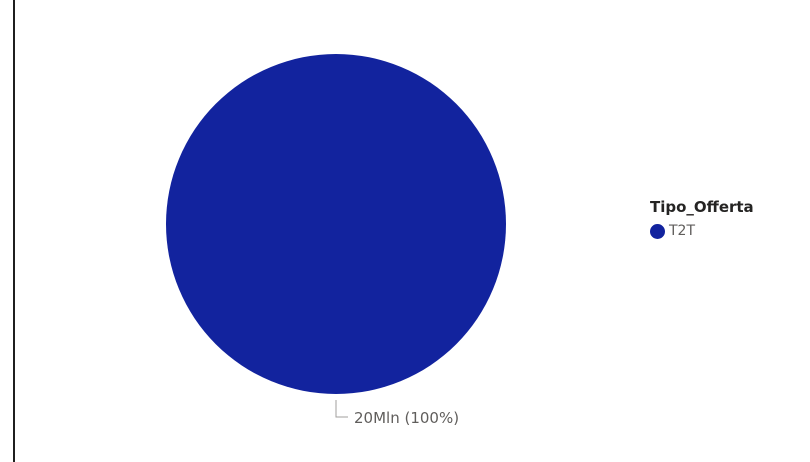 The width and height of the screenshot is (810, 462). Describe the element at coordinates (702, 218) in the screenshot. I see `legend: Tipo_Offerta T2T` at that location.